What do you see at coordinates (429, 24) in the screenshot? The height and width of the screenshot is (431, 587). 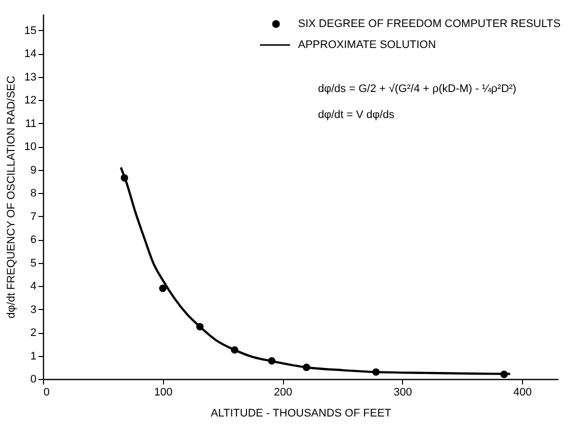 I see `legend-label: SIX DEGREE OF FREEDOM COMPUTER RESULTS` at bounding box center [429, 24].